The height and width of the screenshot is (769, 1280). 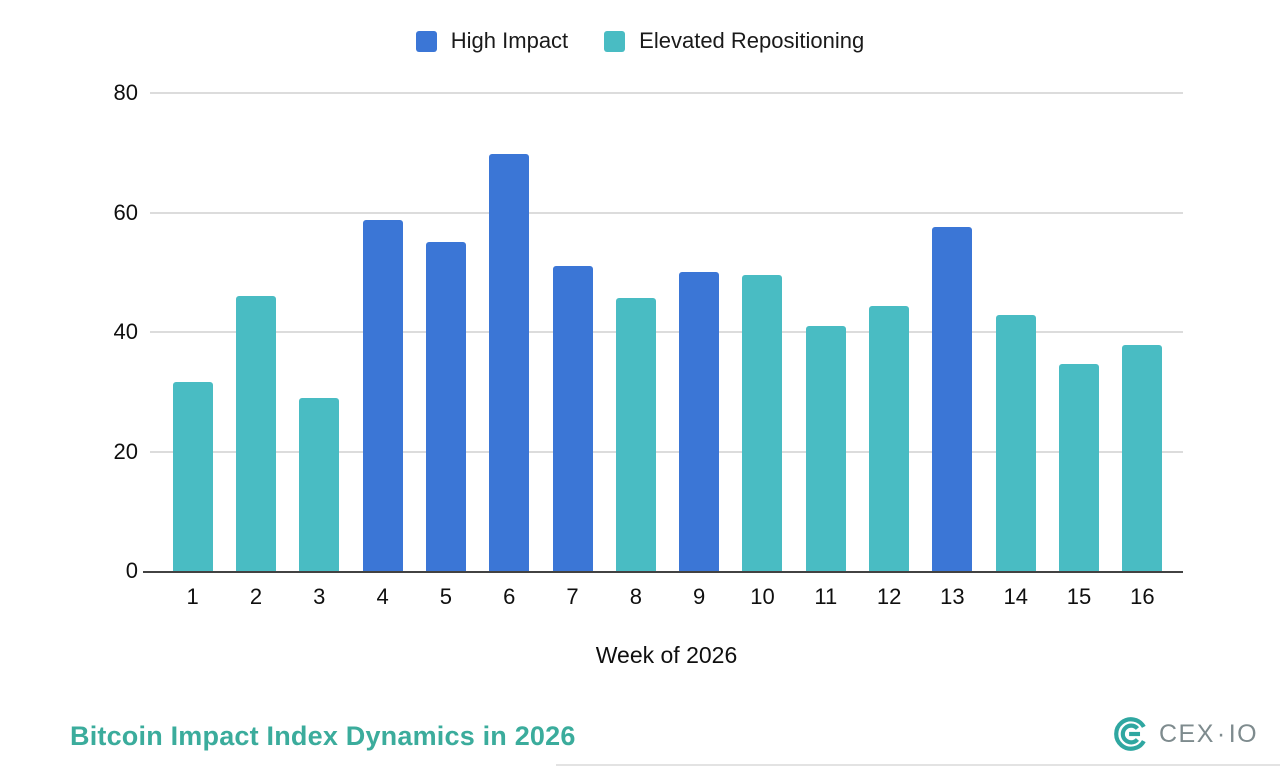 I want to click on y-axis-tick-label: 80, so click(x=125, y=92).